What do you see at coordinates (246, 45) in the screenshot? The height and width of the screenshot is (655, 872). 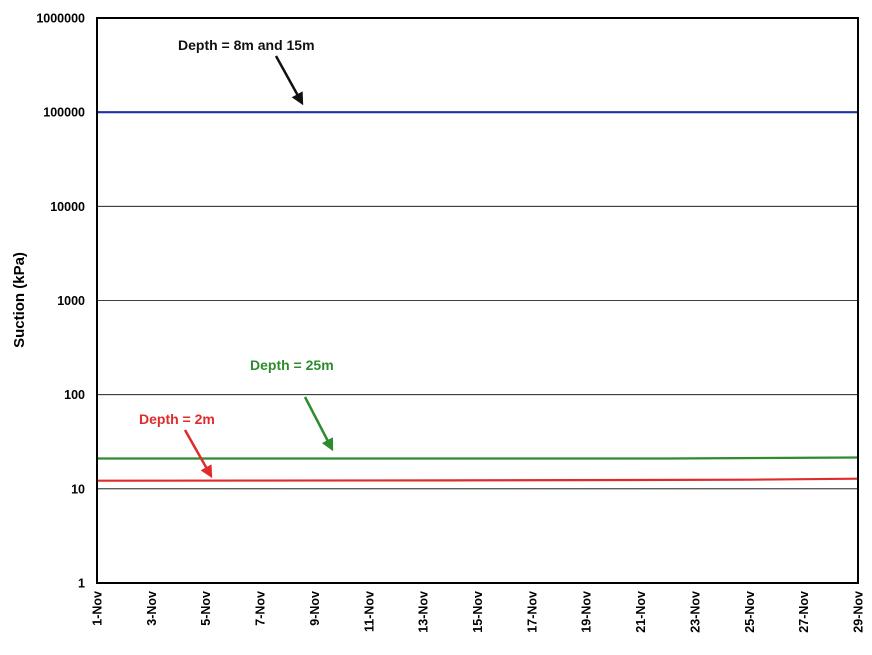 I see `annotation-label-0: Depth = 8m and 15m` at bounding box center [246, 45].